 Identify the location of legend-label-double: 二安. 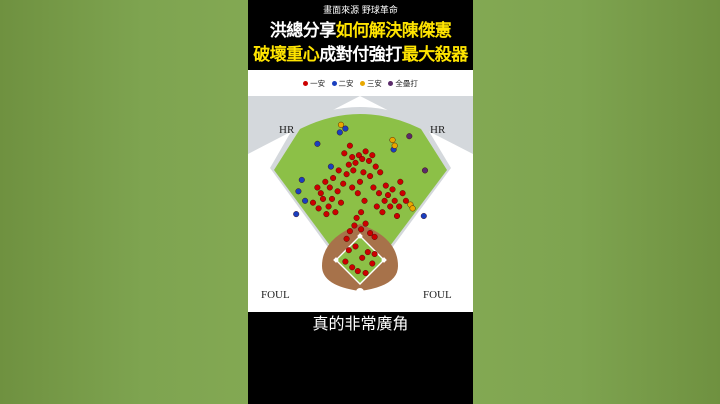
(346, 83).